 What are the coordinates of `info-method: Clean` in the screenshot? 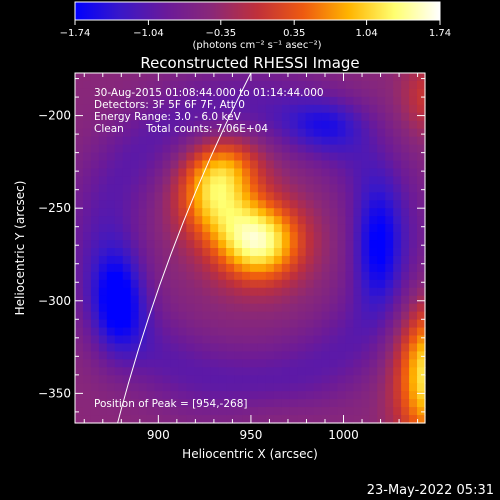 It's located at (109, 129).